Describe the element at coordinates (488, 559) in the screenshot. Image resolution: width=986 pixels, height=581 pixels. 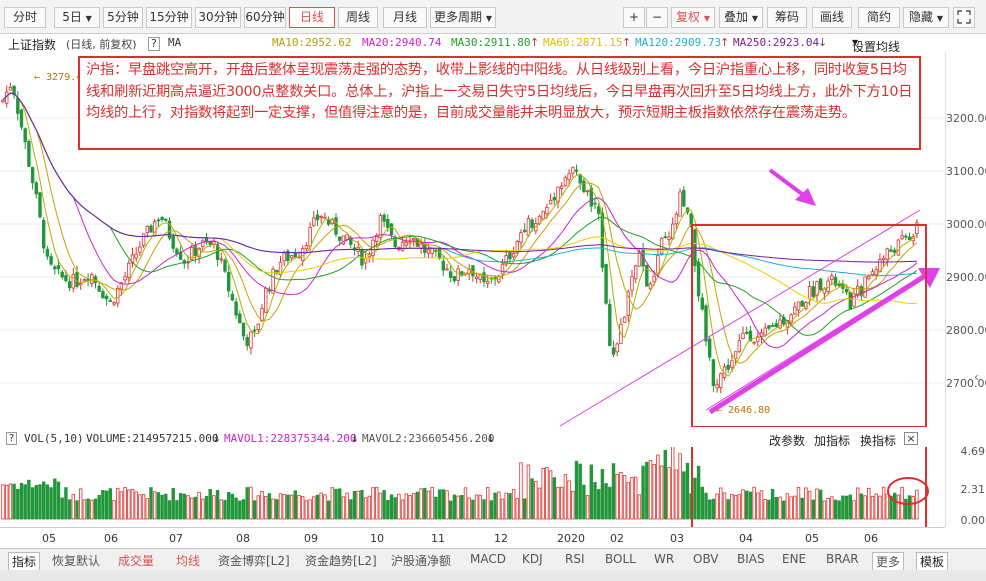
I see `tab-macd: MACD` at that location.